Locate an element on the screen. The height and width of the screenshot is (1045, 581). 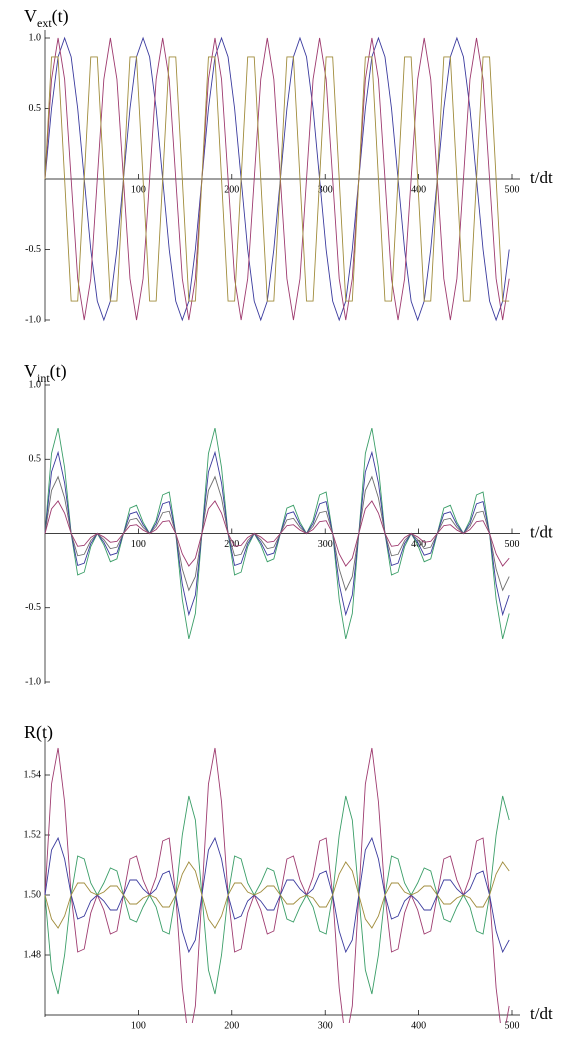
panel-title: Vint(t) is located at coordinates (45, 373).